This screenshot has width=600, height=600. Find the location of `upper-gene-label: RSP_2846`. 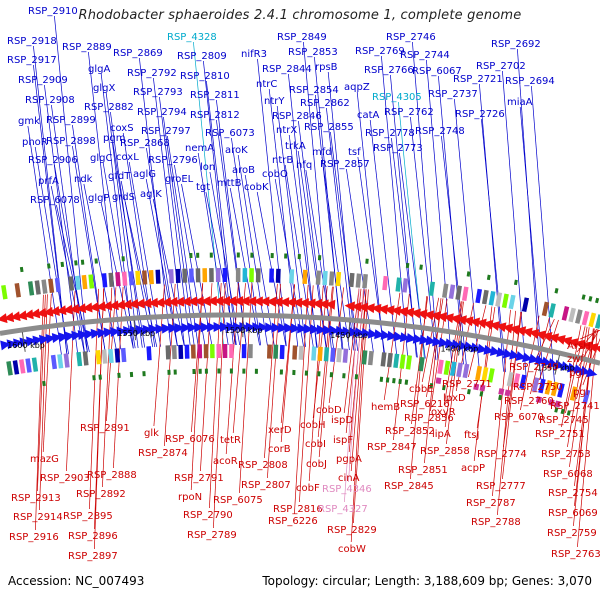

upper-gene-label: RSP_2846 is located at coordinates (297, 116).